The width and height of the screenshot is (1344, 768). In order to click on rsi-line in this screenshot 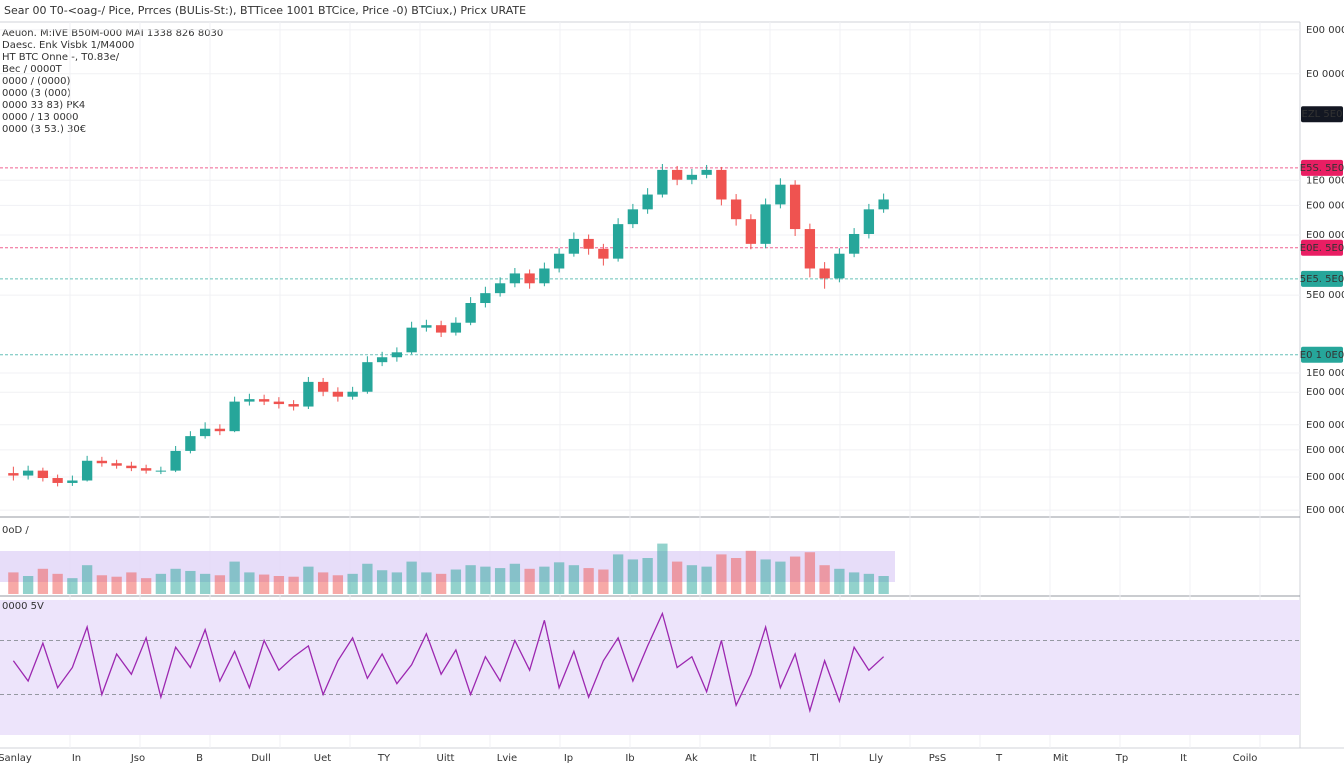, I will do `click(448, 662)`.